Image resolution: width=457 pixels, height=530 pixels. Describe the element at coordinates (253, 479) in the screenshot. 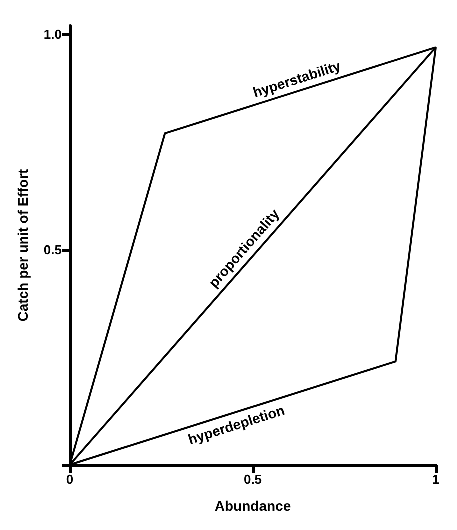

I see `x-tick-label: 0.5` at that location.